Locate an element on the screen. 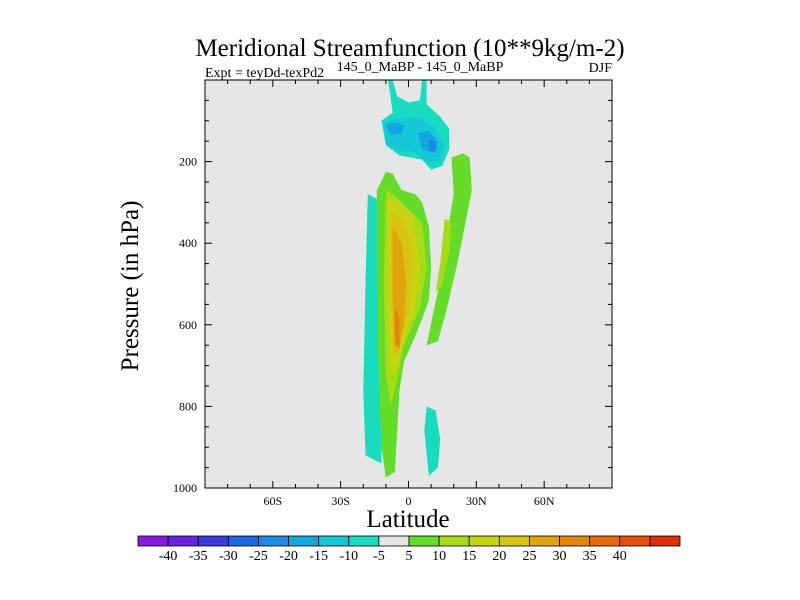  colorbar-label: 5 is located at coordinates (409, 556).